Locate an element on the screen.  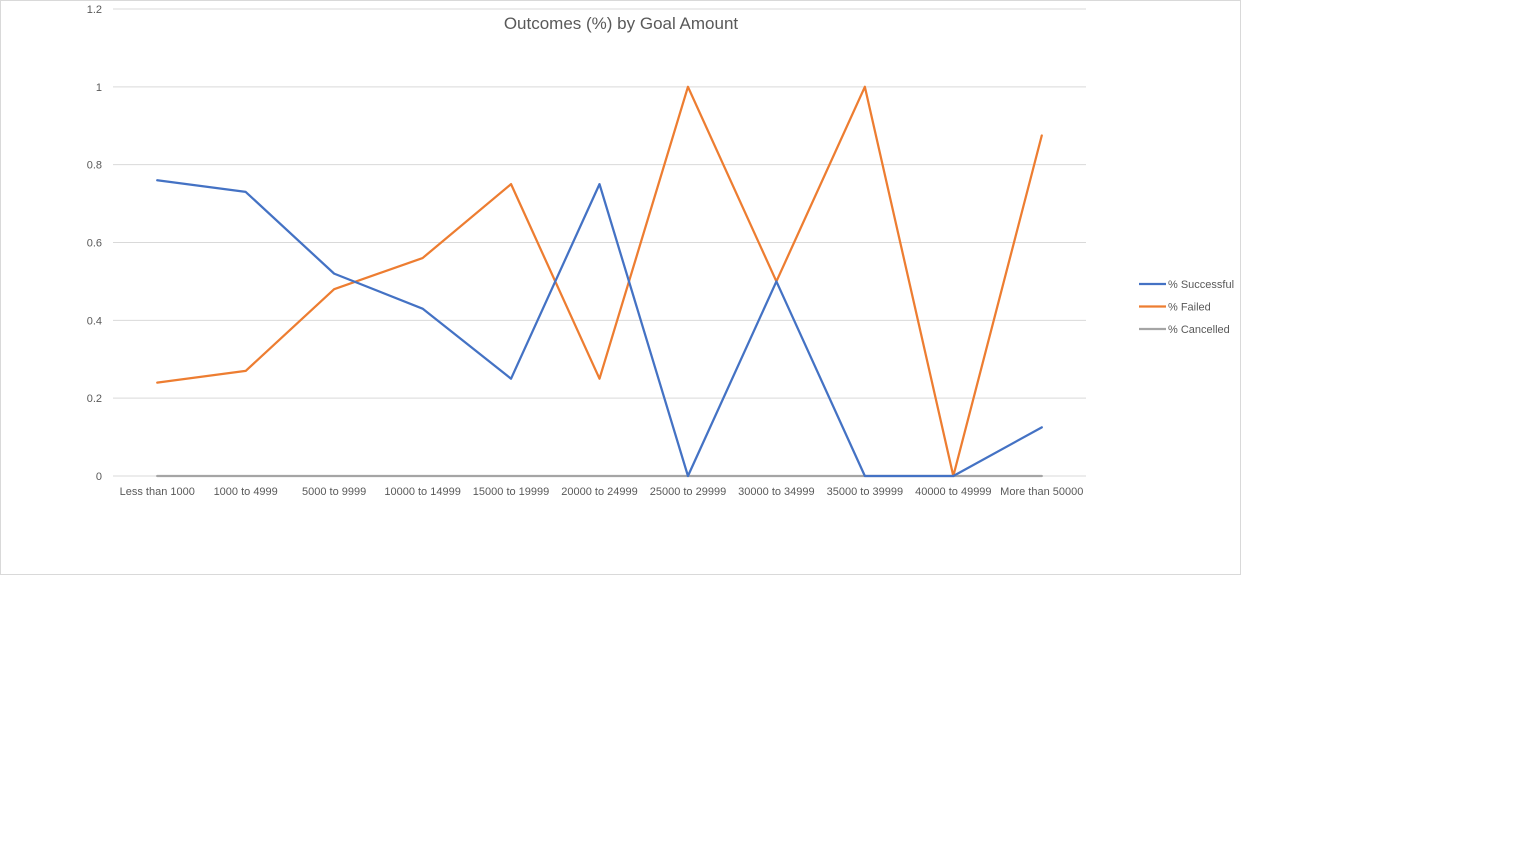
x-tick-label: More than 50000 is located at coordinates (1041, 492).